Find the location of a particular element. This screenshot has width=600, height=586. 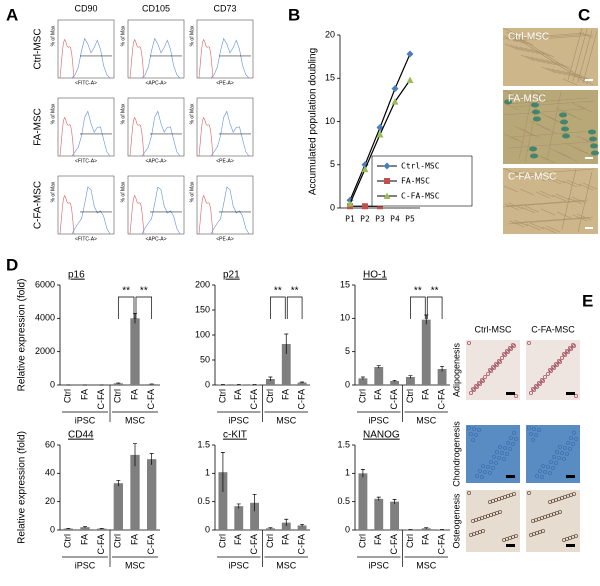

legend-label: FA-MSC is located at coordinates (415, 181).